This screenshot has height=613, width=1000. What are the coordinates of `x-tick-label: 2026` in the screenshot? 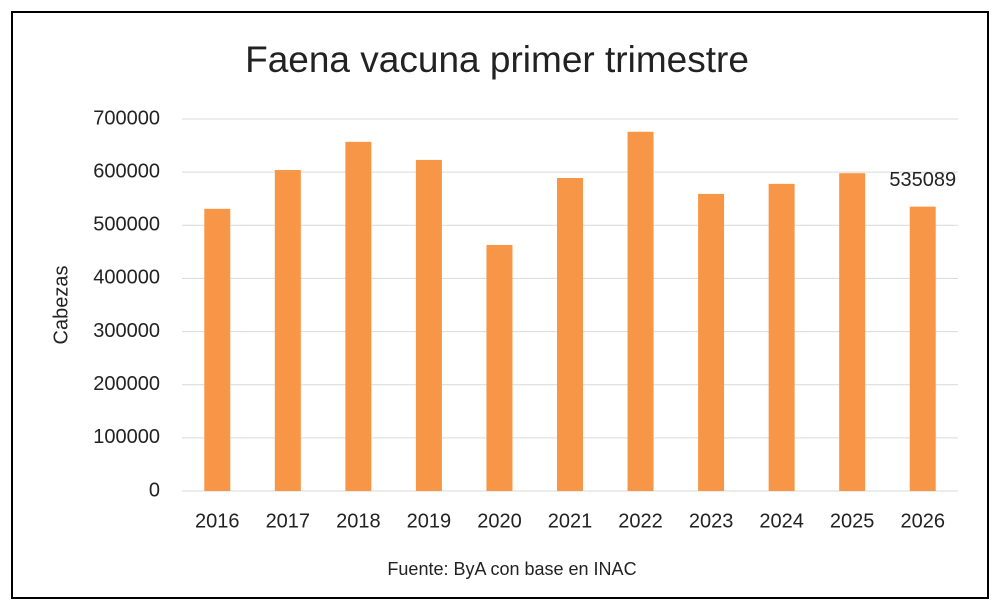 It's located at (922, 521).